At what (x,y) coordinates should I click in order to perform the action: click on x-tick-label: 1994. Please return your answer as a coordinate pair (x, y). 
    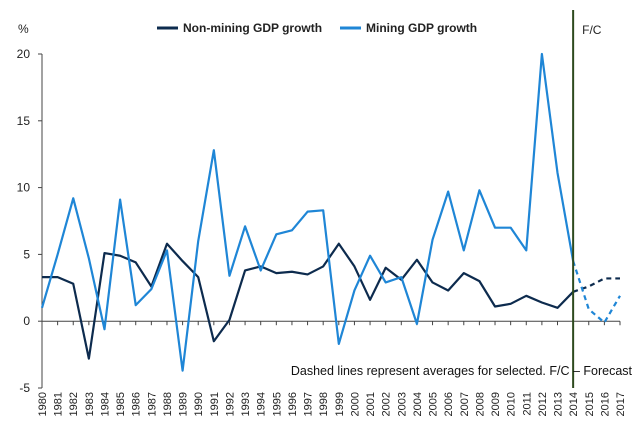
    Looking at the image, I should click on (262, 404).